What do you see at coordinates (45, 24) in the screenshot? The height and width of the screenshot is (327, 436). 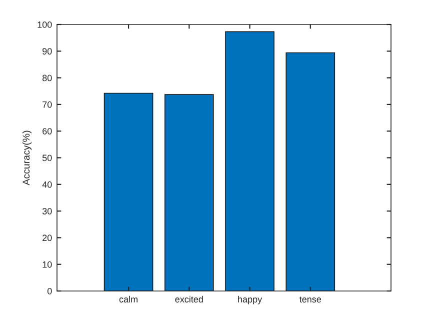 I see `y-tick-label: 100` at bounding box center [45, 24].